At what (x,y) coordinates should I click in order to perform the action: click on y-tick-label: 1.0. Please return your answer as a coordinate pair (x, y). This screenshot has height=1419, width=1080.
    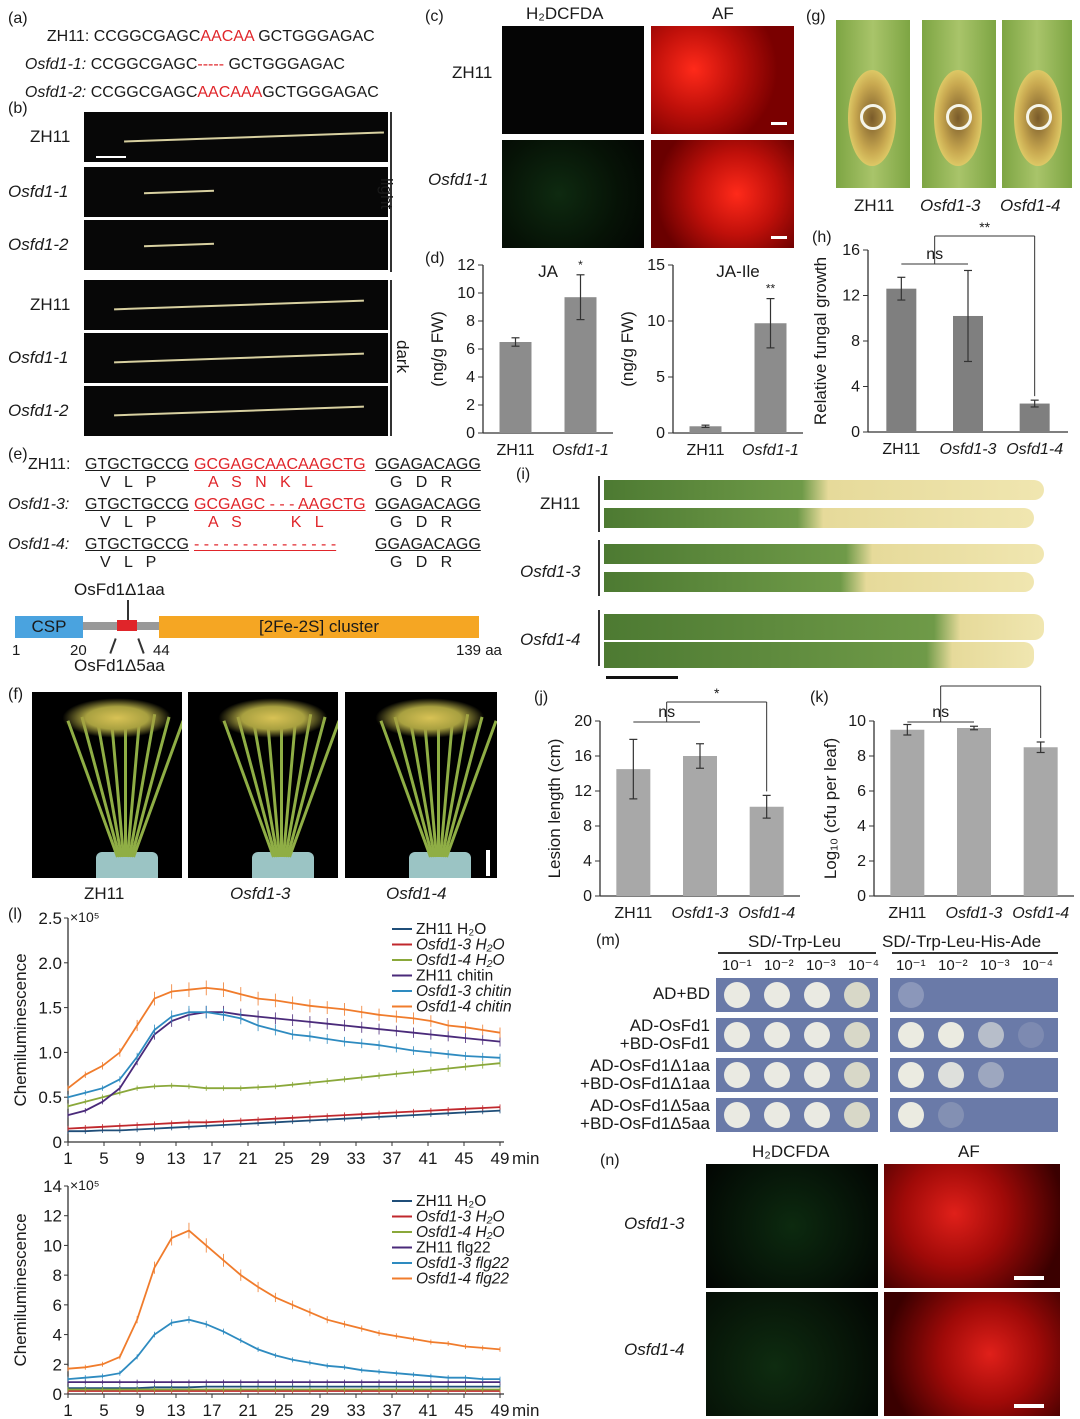
    Looking at the image, I should click on (50, 1052).